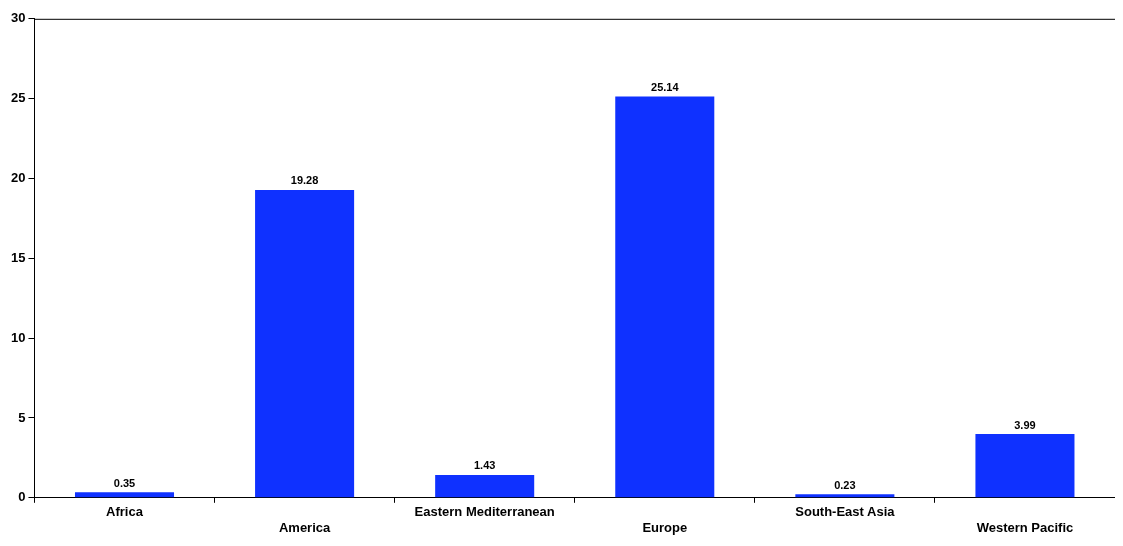 The height and width of the screenshot is (546, 1123). Describe the element at coordinates (1025, 424) in the screenshot. I see `data-label: 3.99` at that location.